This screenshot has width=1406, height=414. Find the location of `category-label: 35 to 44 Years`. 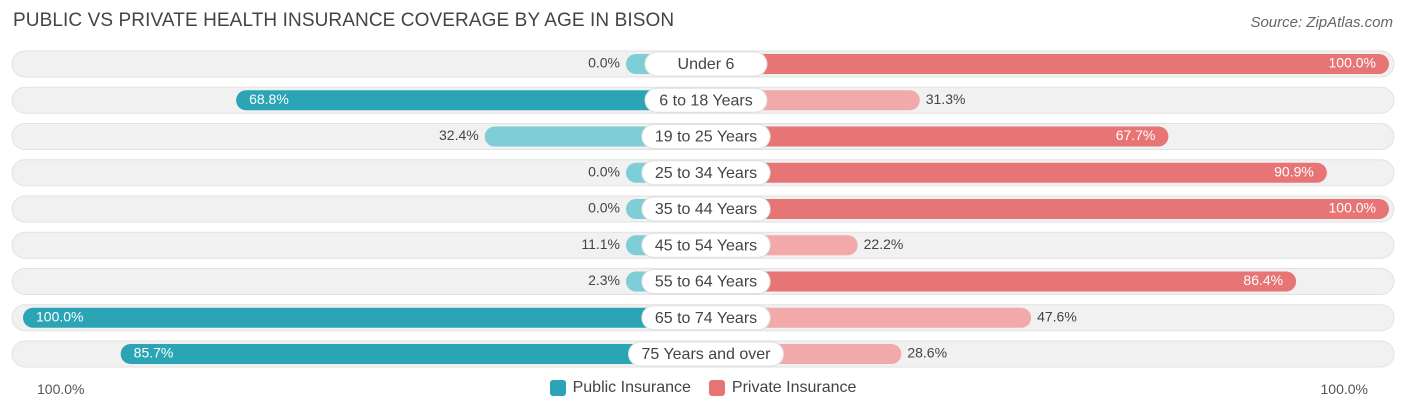

category-label: 35 to 44 Years is located at coordinates (706, 209).